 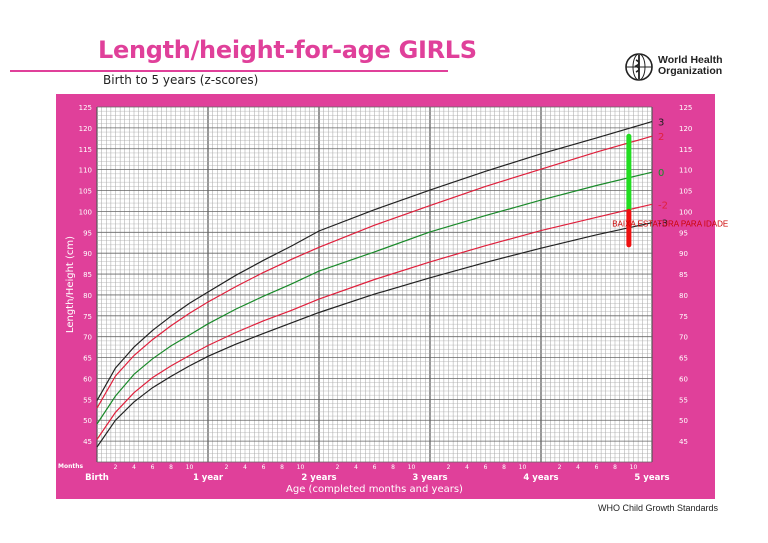 I want to click on y-tick-label-left: 115, so click(x=85, y=150).